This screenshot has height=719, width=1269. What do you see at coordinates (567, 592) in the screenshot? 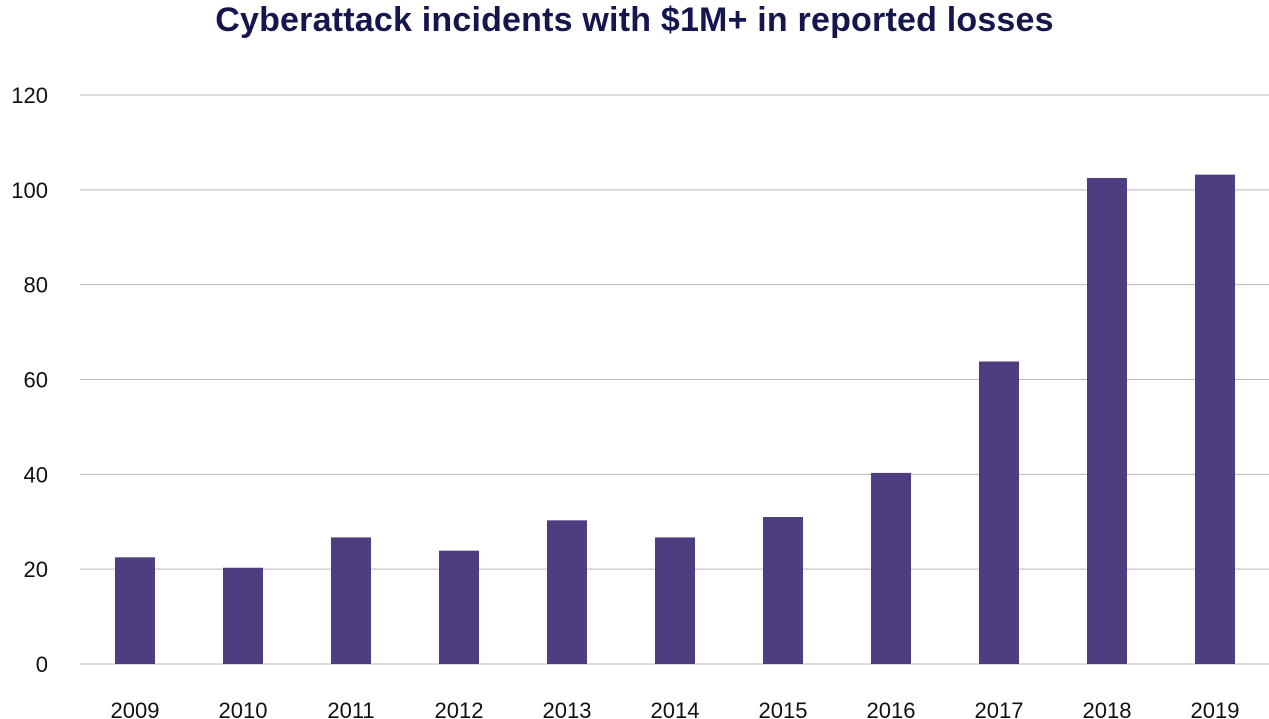
I see `bar-2013` at bounding box center [567, 592].